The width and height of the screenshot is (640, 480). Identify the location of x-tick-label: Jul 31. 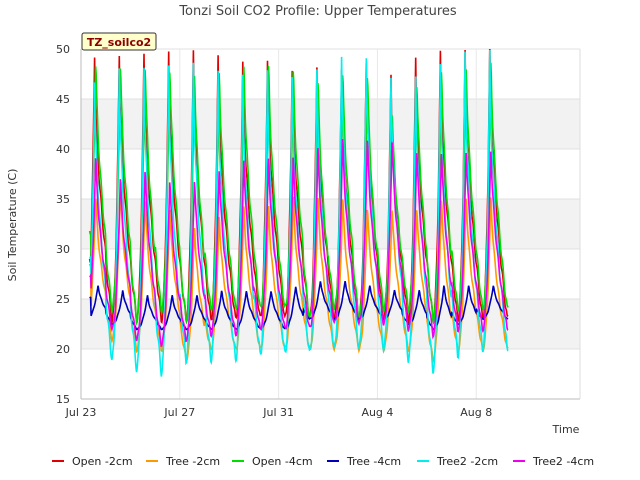
(278, 412).